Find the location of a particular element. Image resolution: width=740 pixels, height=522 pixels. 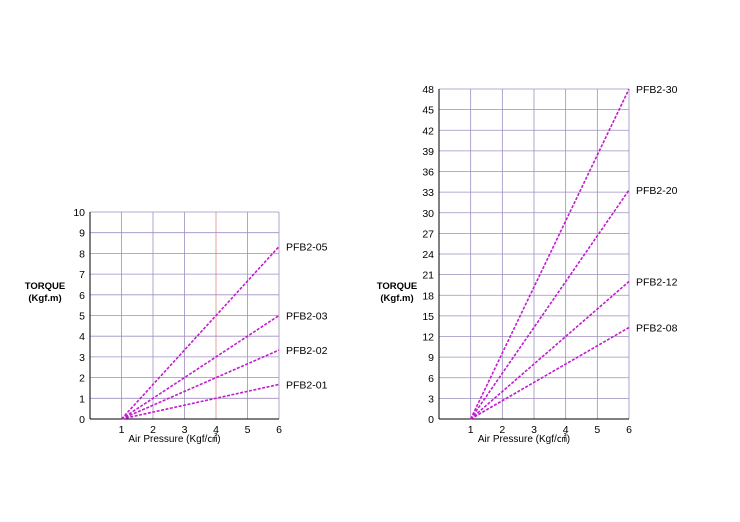

y-tick-label: 1 is located at coordinates (82, 399).